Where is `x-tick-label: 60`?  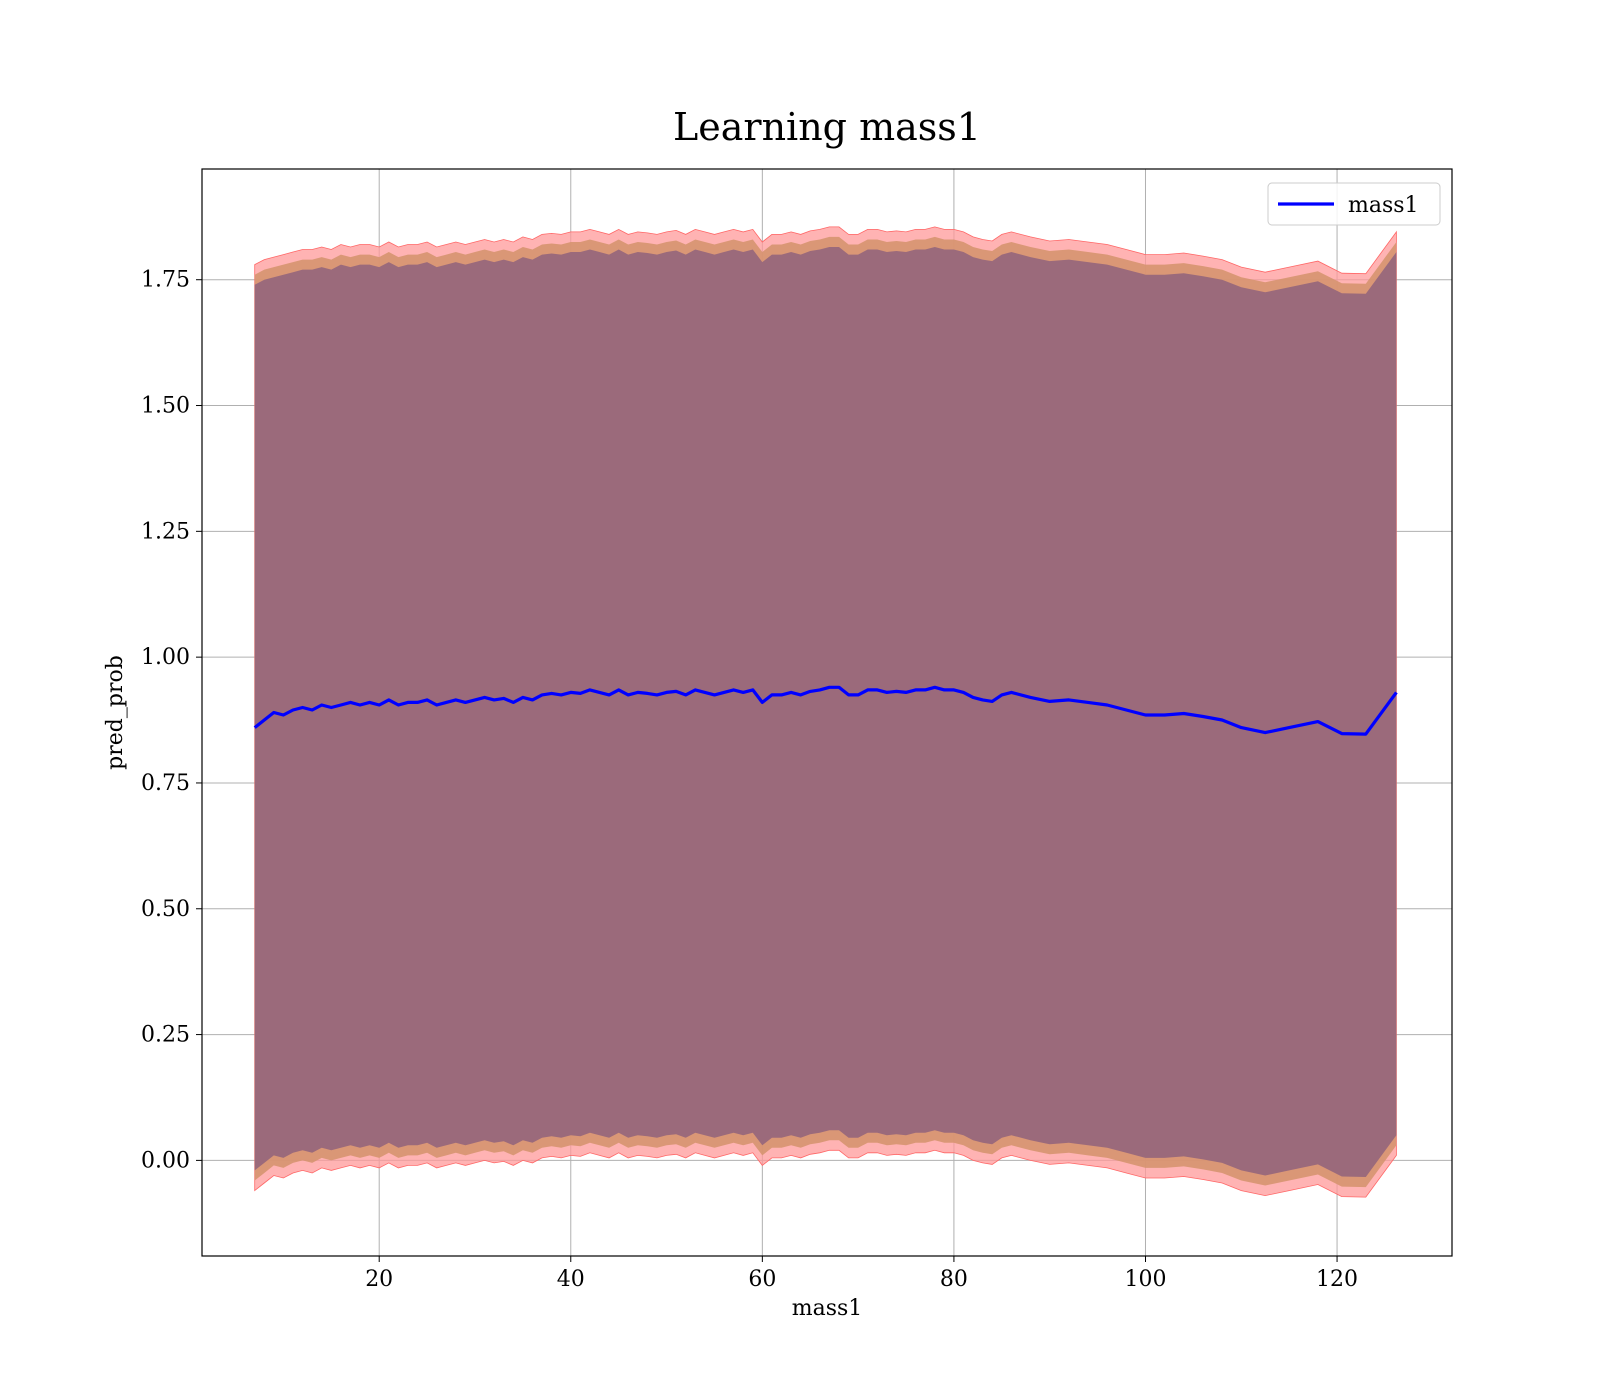 x-tick-label: 60 is located at coordinates (762, 1279).